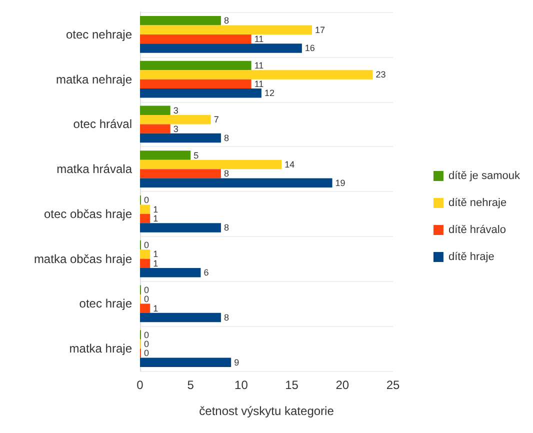 Image resolution: width=533 pixels, height=433 pixels. What do you see at coordinates (477, 203) in the screenshot?
I see `legend-label: dítě nehraje` at bounding box center [477, 203].